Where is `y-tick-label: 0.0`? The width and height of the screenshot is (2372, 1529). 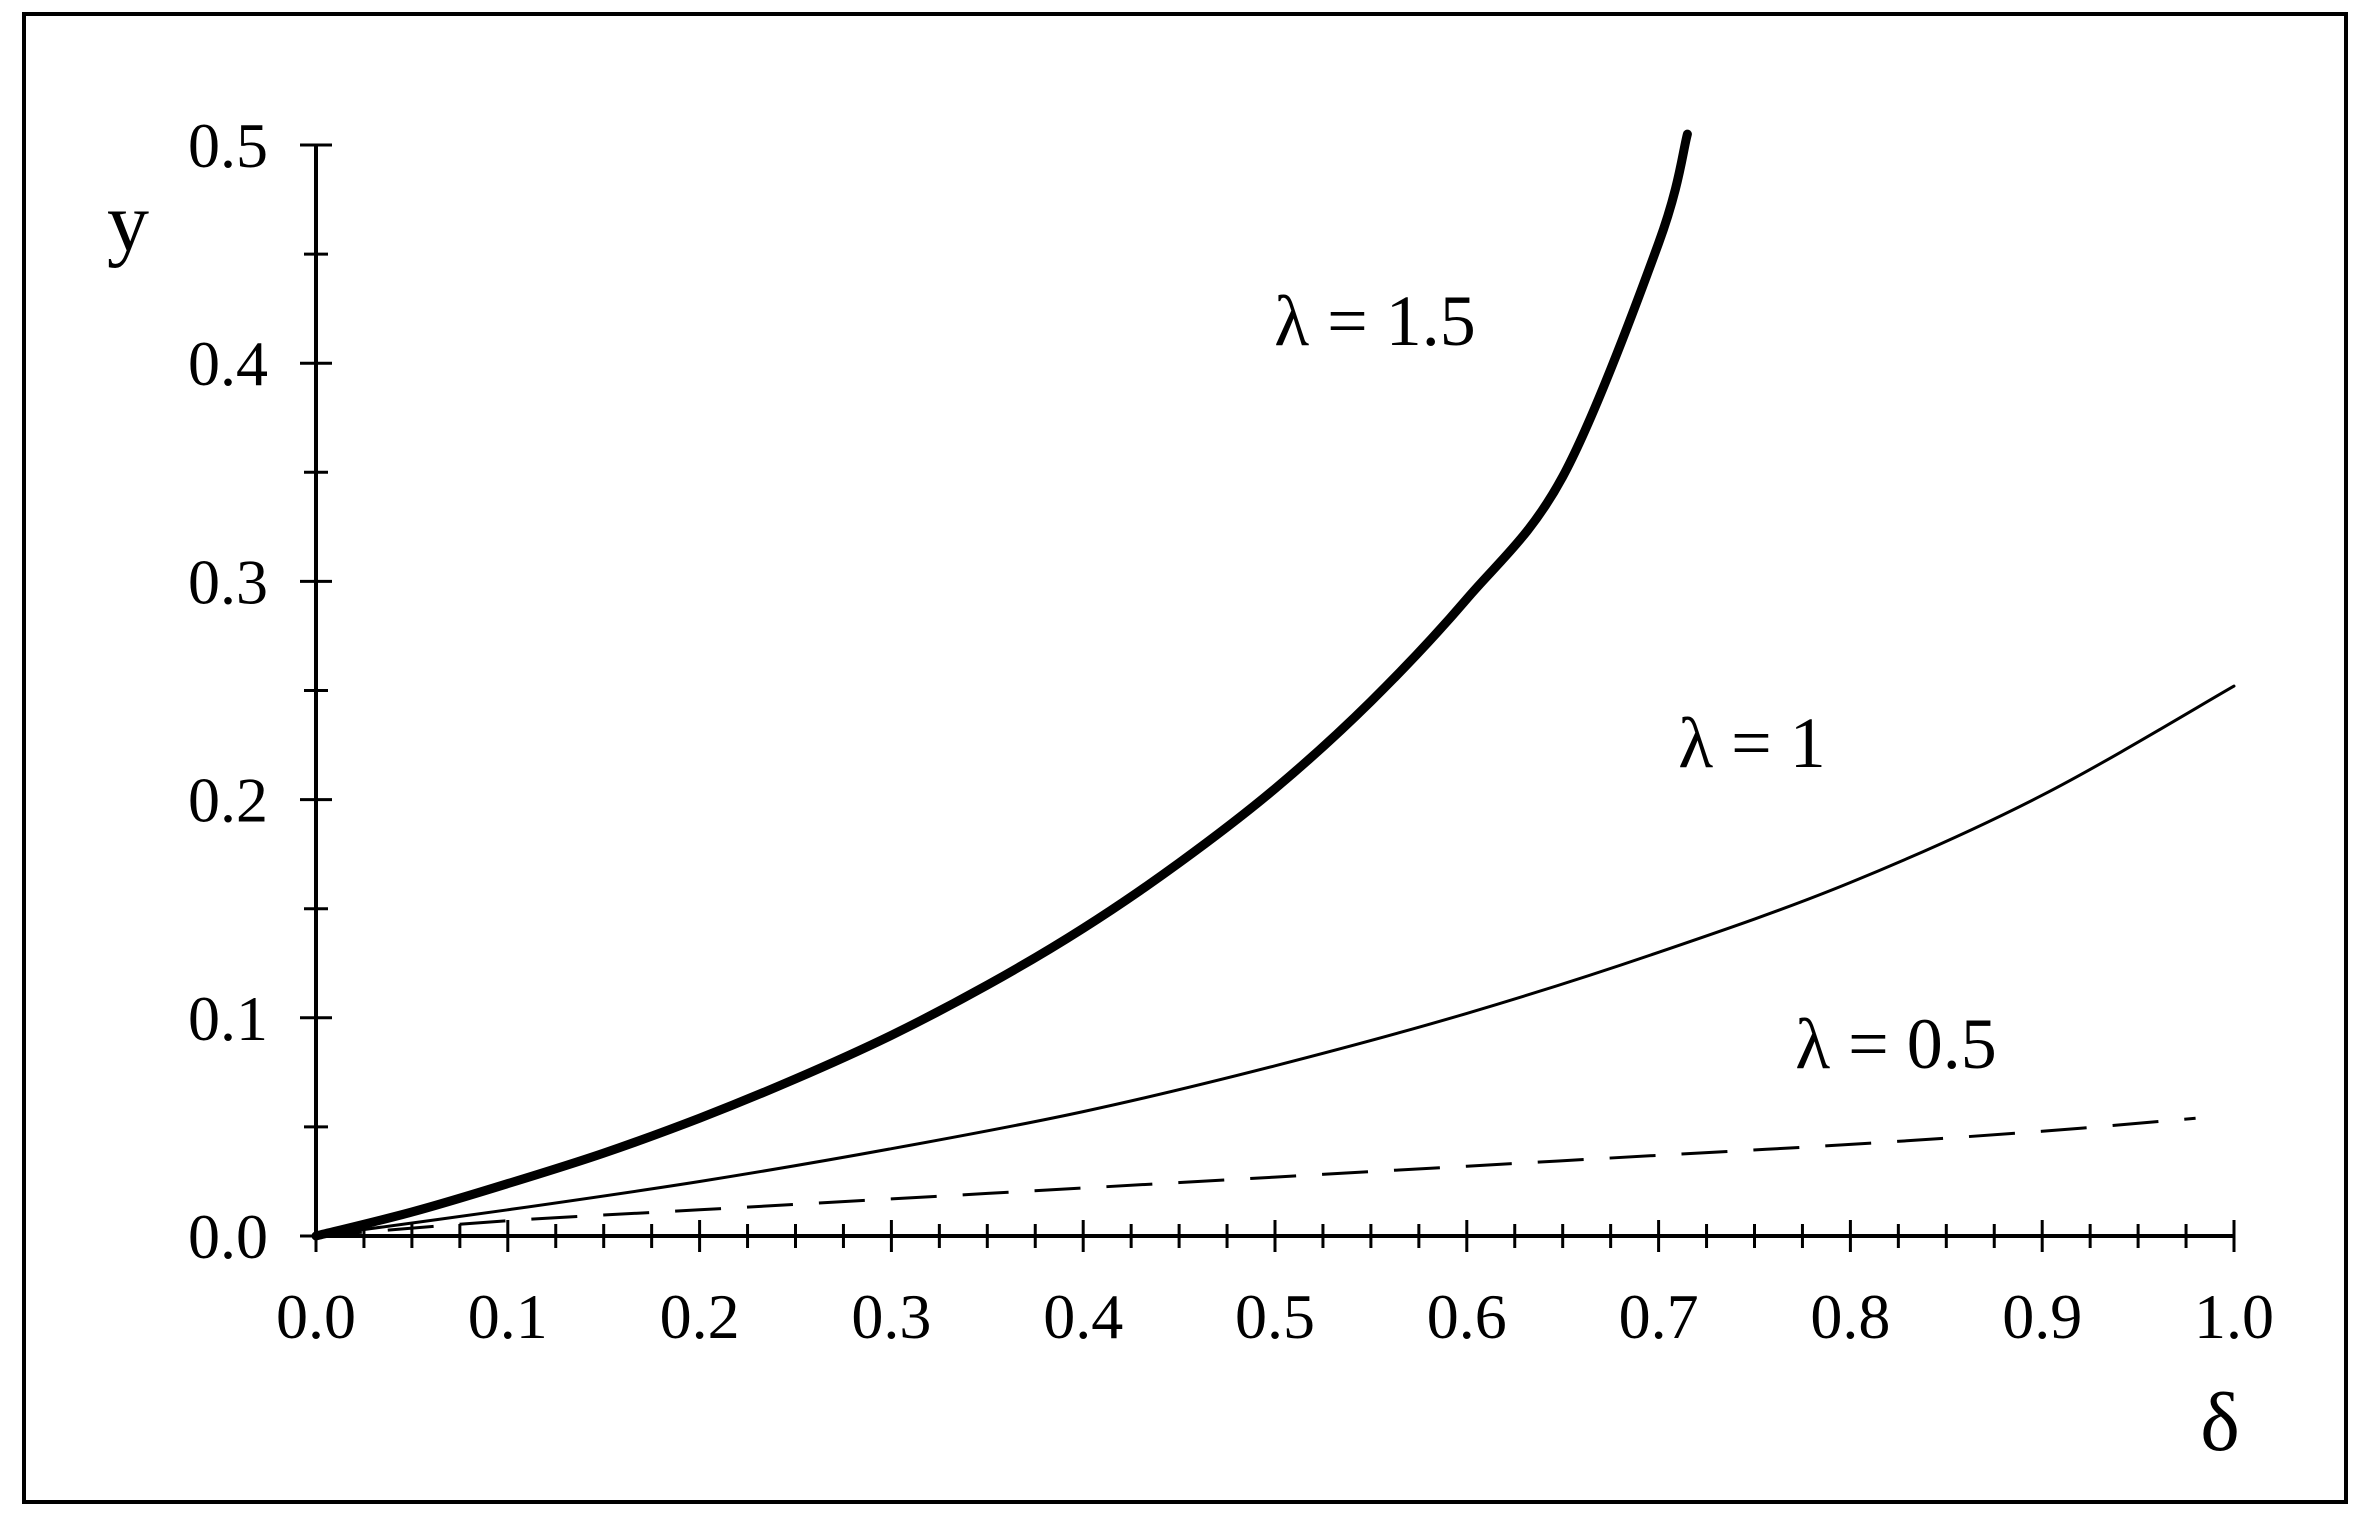 y-tick-label: 0.0 is located at coordinates (228, 1236).